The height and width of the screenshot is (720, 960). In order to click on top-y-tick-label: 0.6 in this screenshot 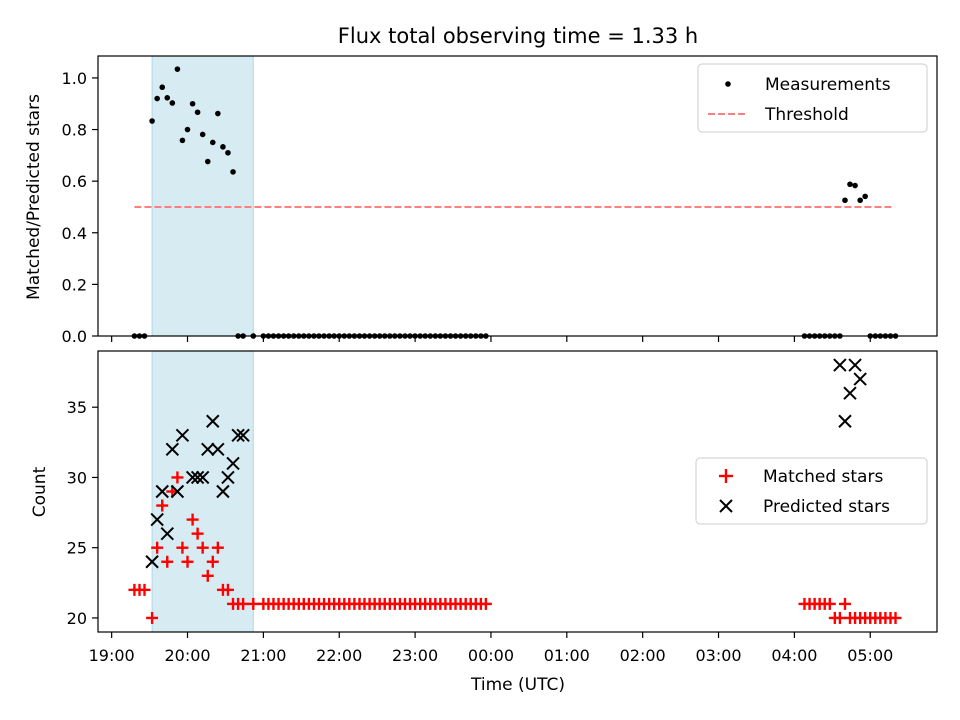, I will do `click(74, 181)`.